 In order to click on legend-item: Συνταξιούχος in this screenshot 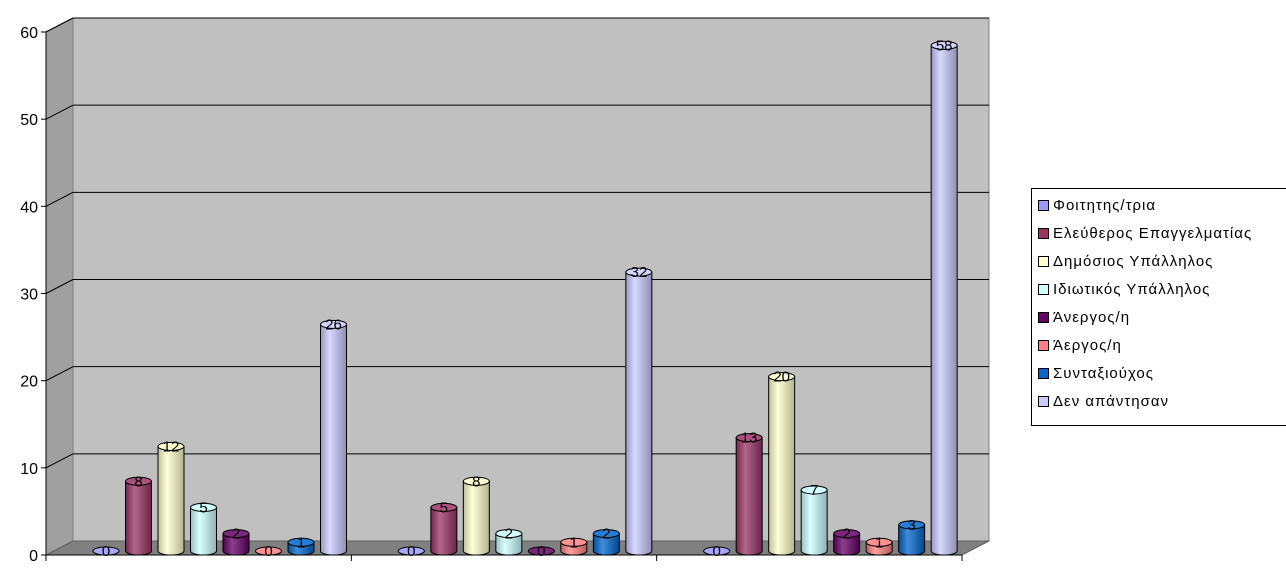, I will do `click(1096, 373)`.